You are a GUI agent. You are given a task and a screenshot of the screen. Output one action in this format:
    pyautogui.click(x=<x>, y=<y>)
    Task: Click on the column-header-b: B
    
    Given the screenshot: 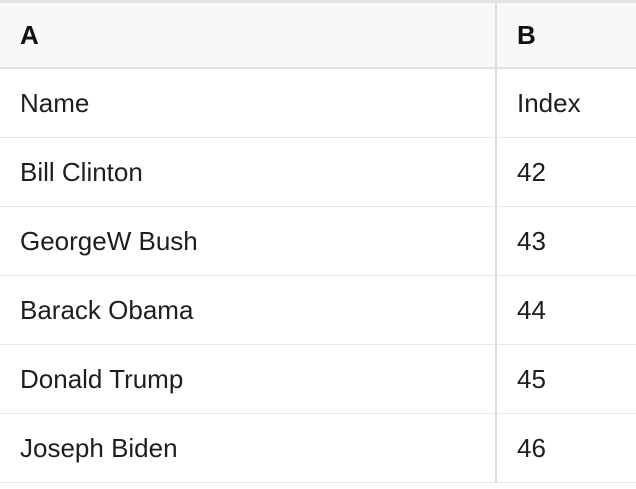 What is the action you would take?
    pyautogui.click(x=526, y=34)
    